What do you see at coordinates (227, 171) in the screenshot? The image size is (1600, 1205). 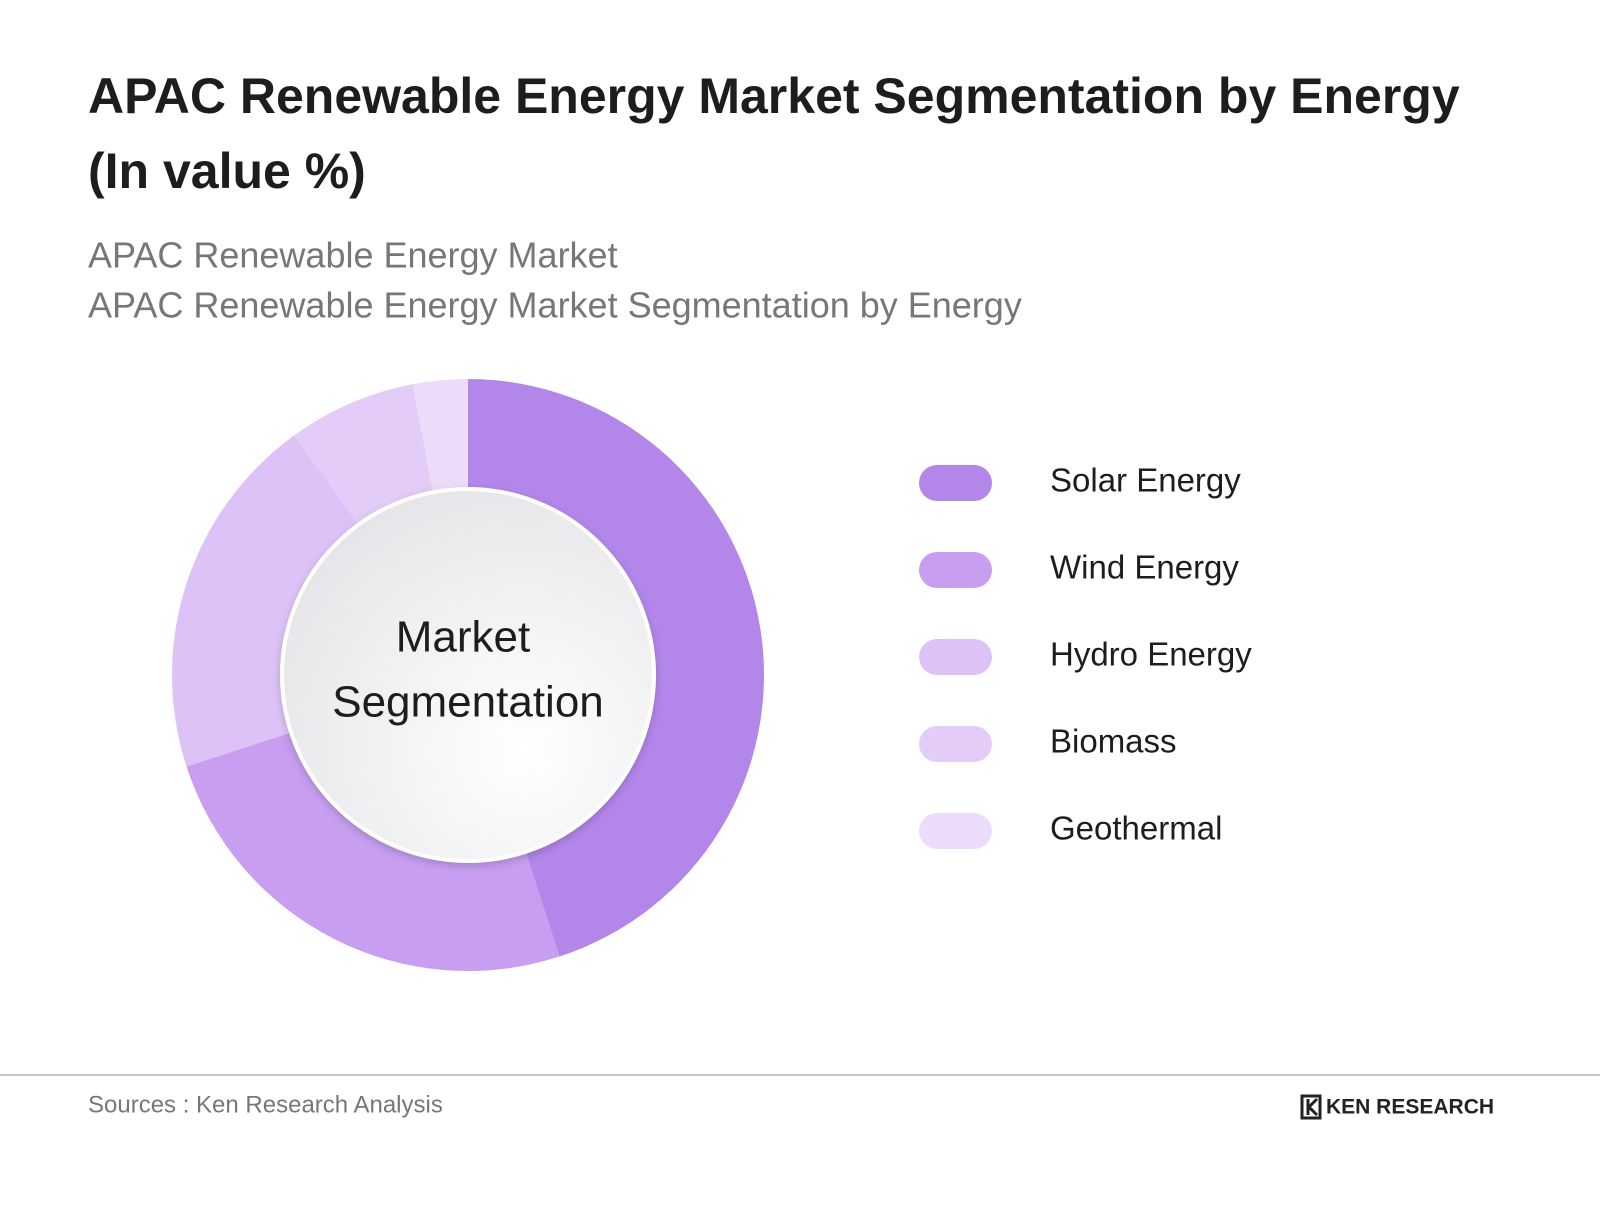 I see `chart-title-unit: (In value %)` at bounding box center [227, 171].